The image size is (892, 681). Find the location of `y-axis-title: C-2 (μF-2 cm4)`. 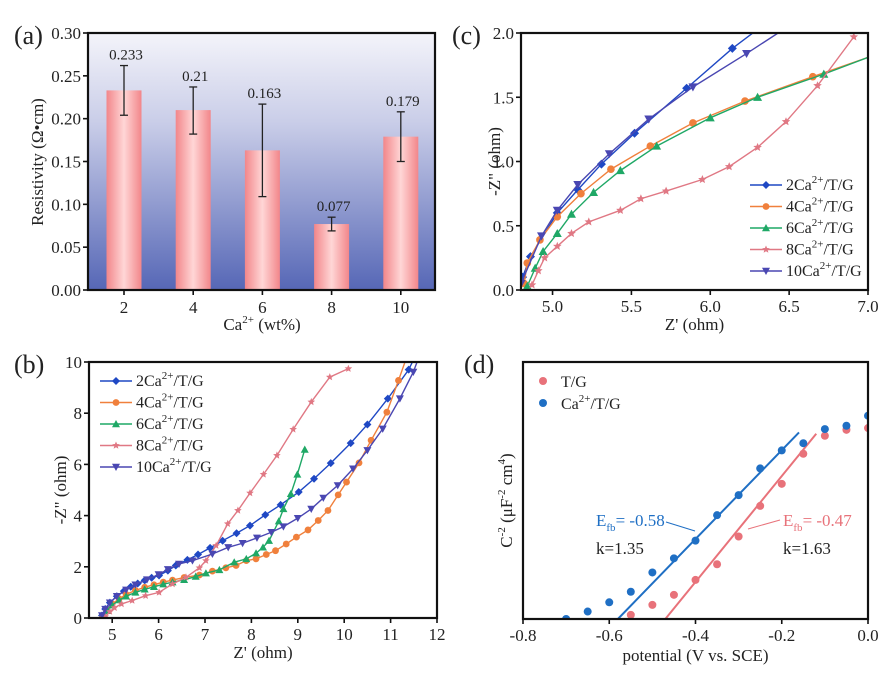

y-axis-title: C-2 (μF-2 cm4) is located at coordinates (506, 500).